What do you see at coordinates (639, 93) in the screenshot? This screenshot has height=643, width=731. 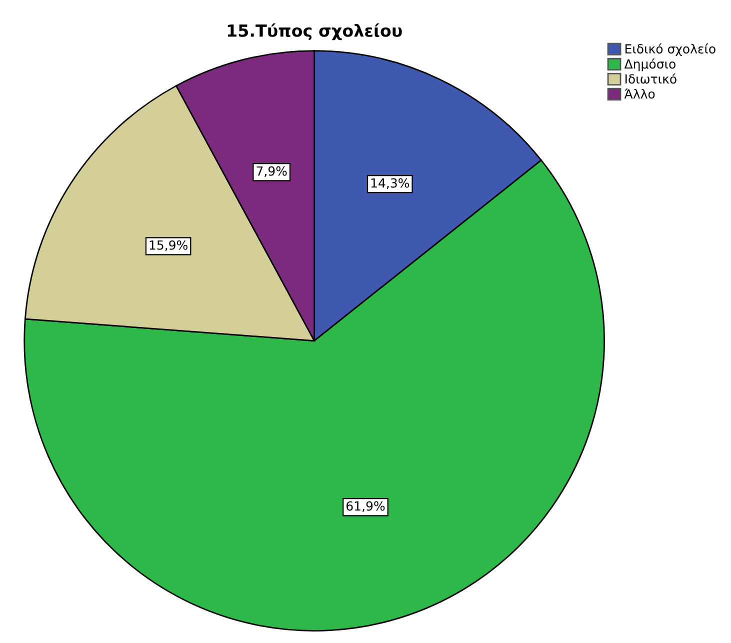 I see `legend-label: Άλλο` at bounding box center [639, 93].